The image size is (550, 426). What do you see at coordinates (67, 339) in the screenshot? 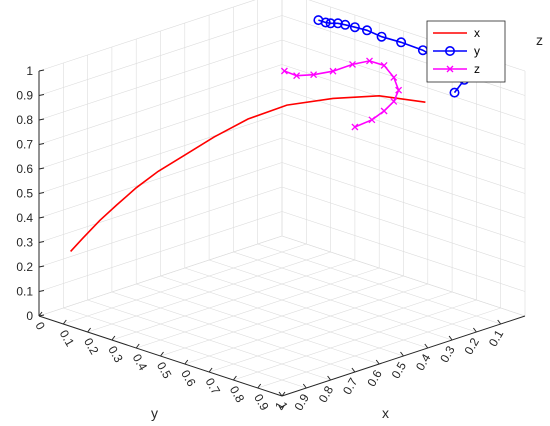
I see `y-tick-label: 0.1` at bounding box center [67, 339].